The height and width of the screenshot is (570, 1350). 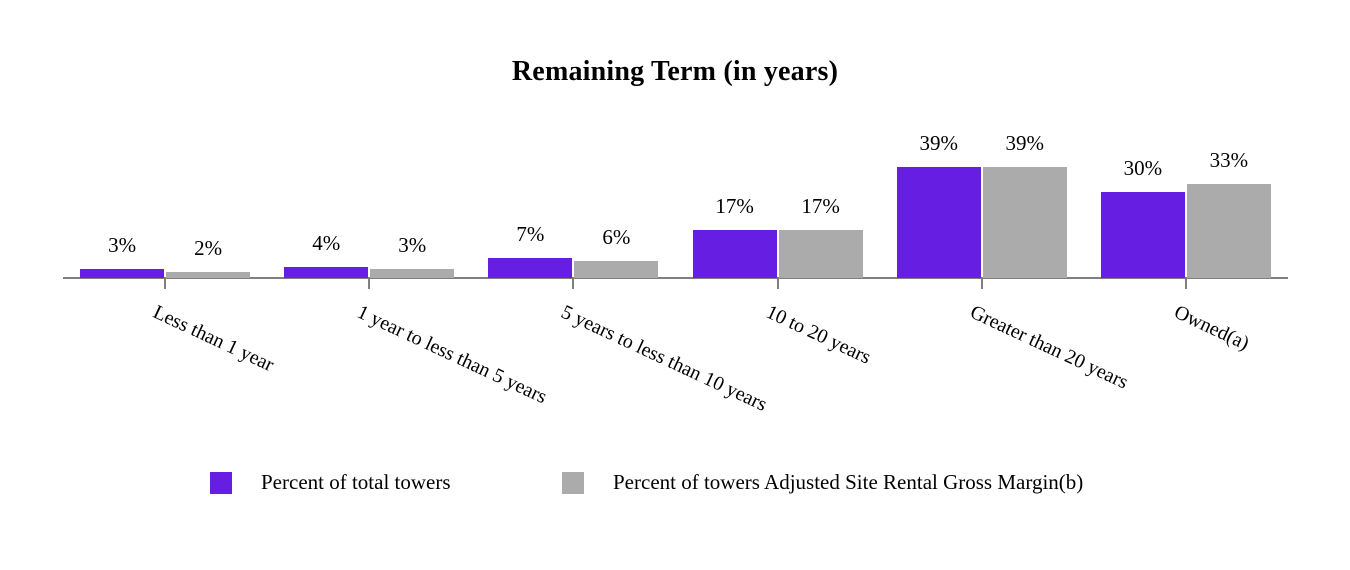 What do you see at coordinates (208, 248) in the screenshot?
I see `value-label-series-1-cat-0: 2%` at bounding box center [208, 248].